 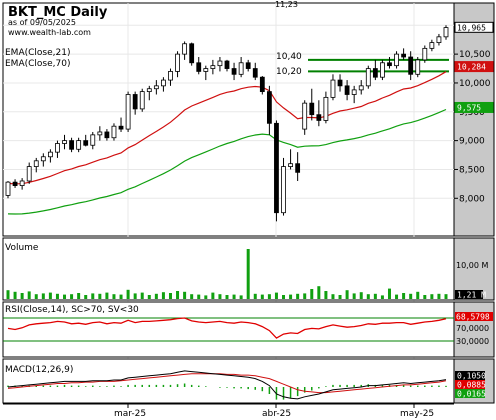 What do you see at coordinates (474, 67) in the screenshot?
I see `price-axis-tags: 10,965 10,284 9,575` at bounding box center [474, 67].